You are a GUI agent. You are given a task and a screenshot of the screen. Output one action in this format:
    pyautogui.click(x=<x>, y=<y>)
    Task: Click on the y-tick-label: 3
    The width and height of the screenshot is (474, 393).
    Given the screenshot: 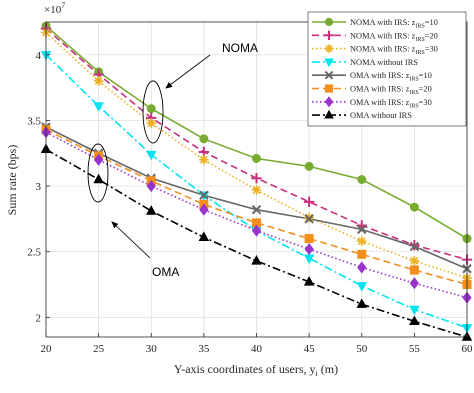 What is the action you would take?
    pyautogui.click(x=39, y=187)
    